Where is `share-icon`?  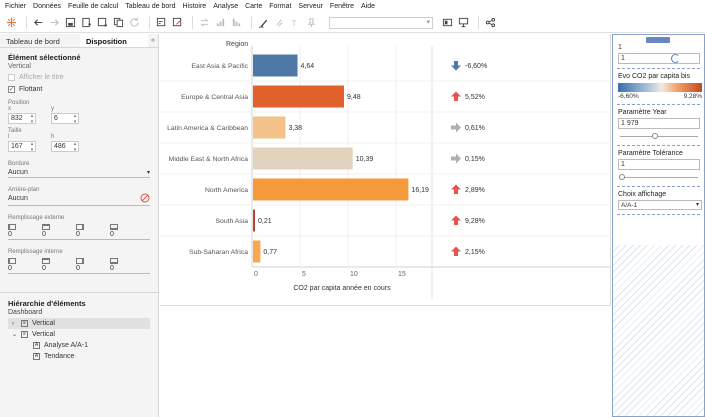
share-icon is located at coordinates (490, 23).